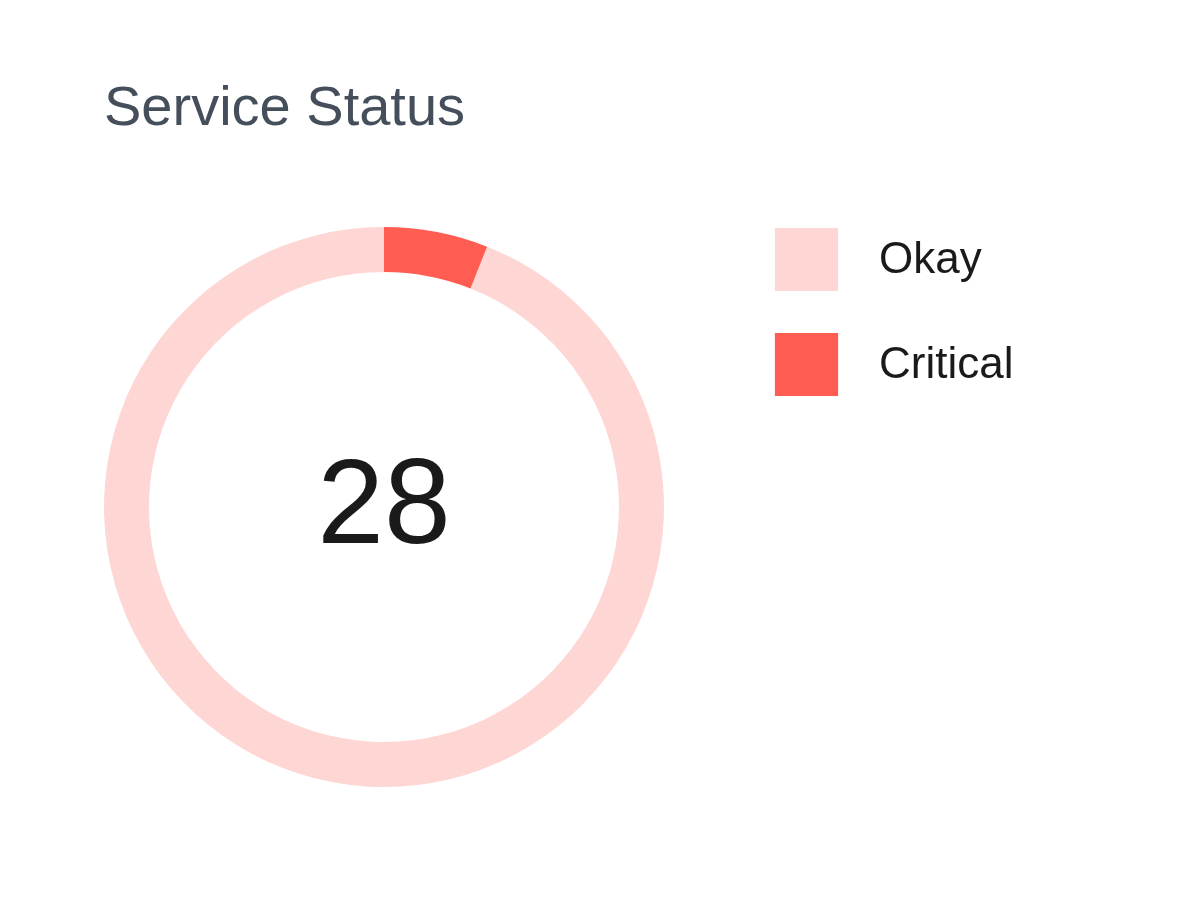 This screenshot has height=912, width=1184. I want to click on donut-slice, so click(436, 258).